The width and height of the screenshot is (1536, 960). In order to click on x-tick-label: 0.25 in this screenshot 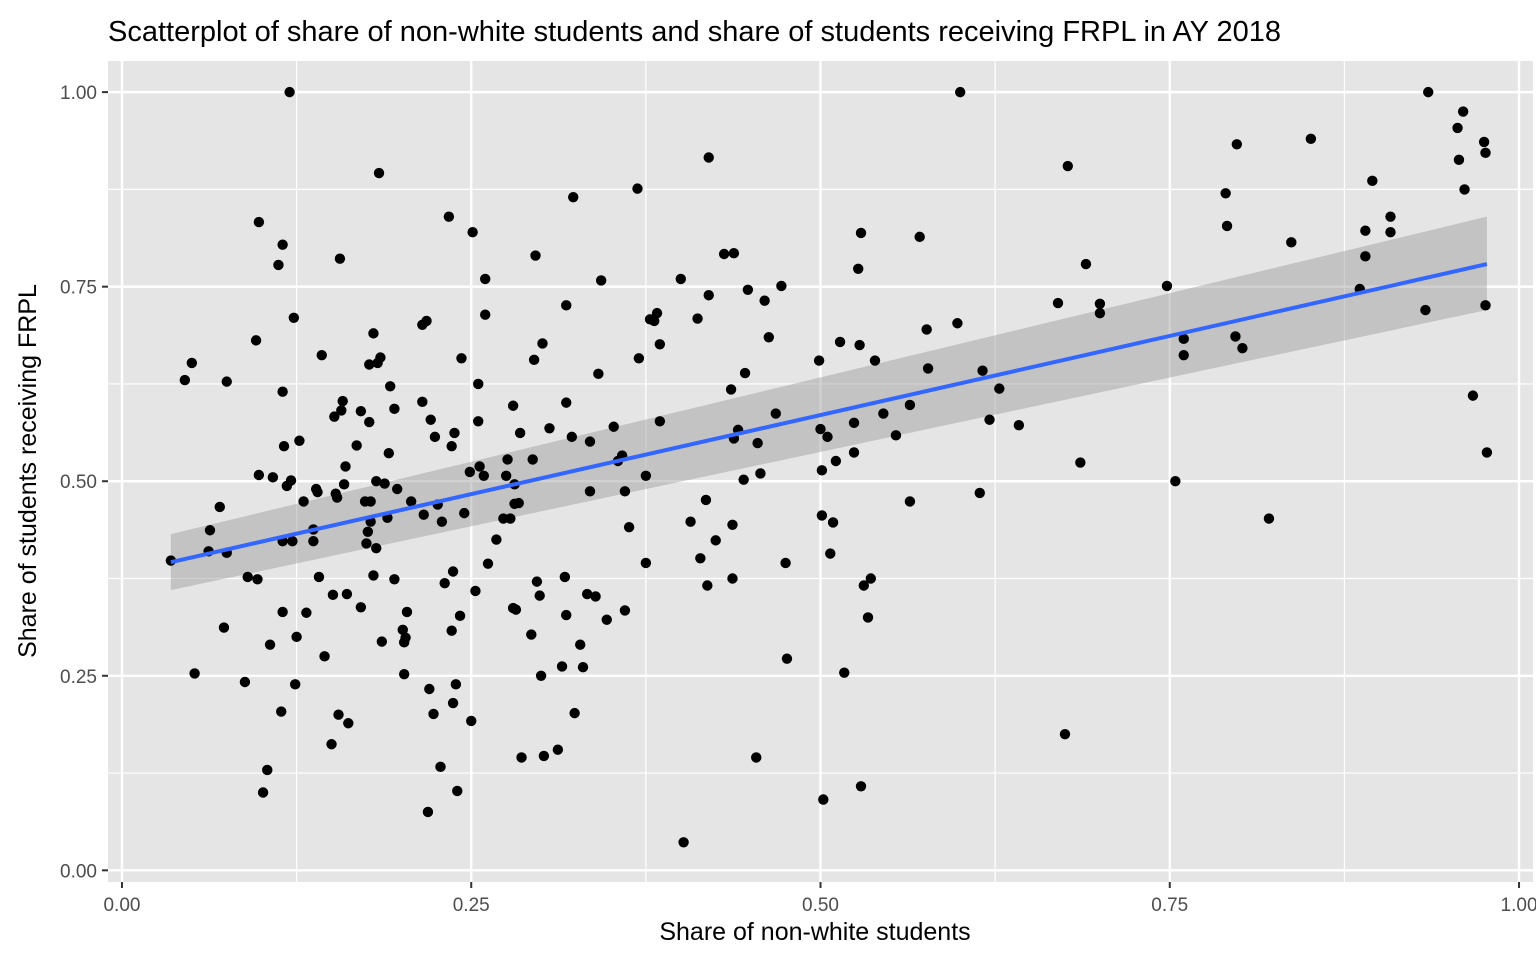, I will do `click(471, 905)`.